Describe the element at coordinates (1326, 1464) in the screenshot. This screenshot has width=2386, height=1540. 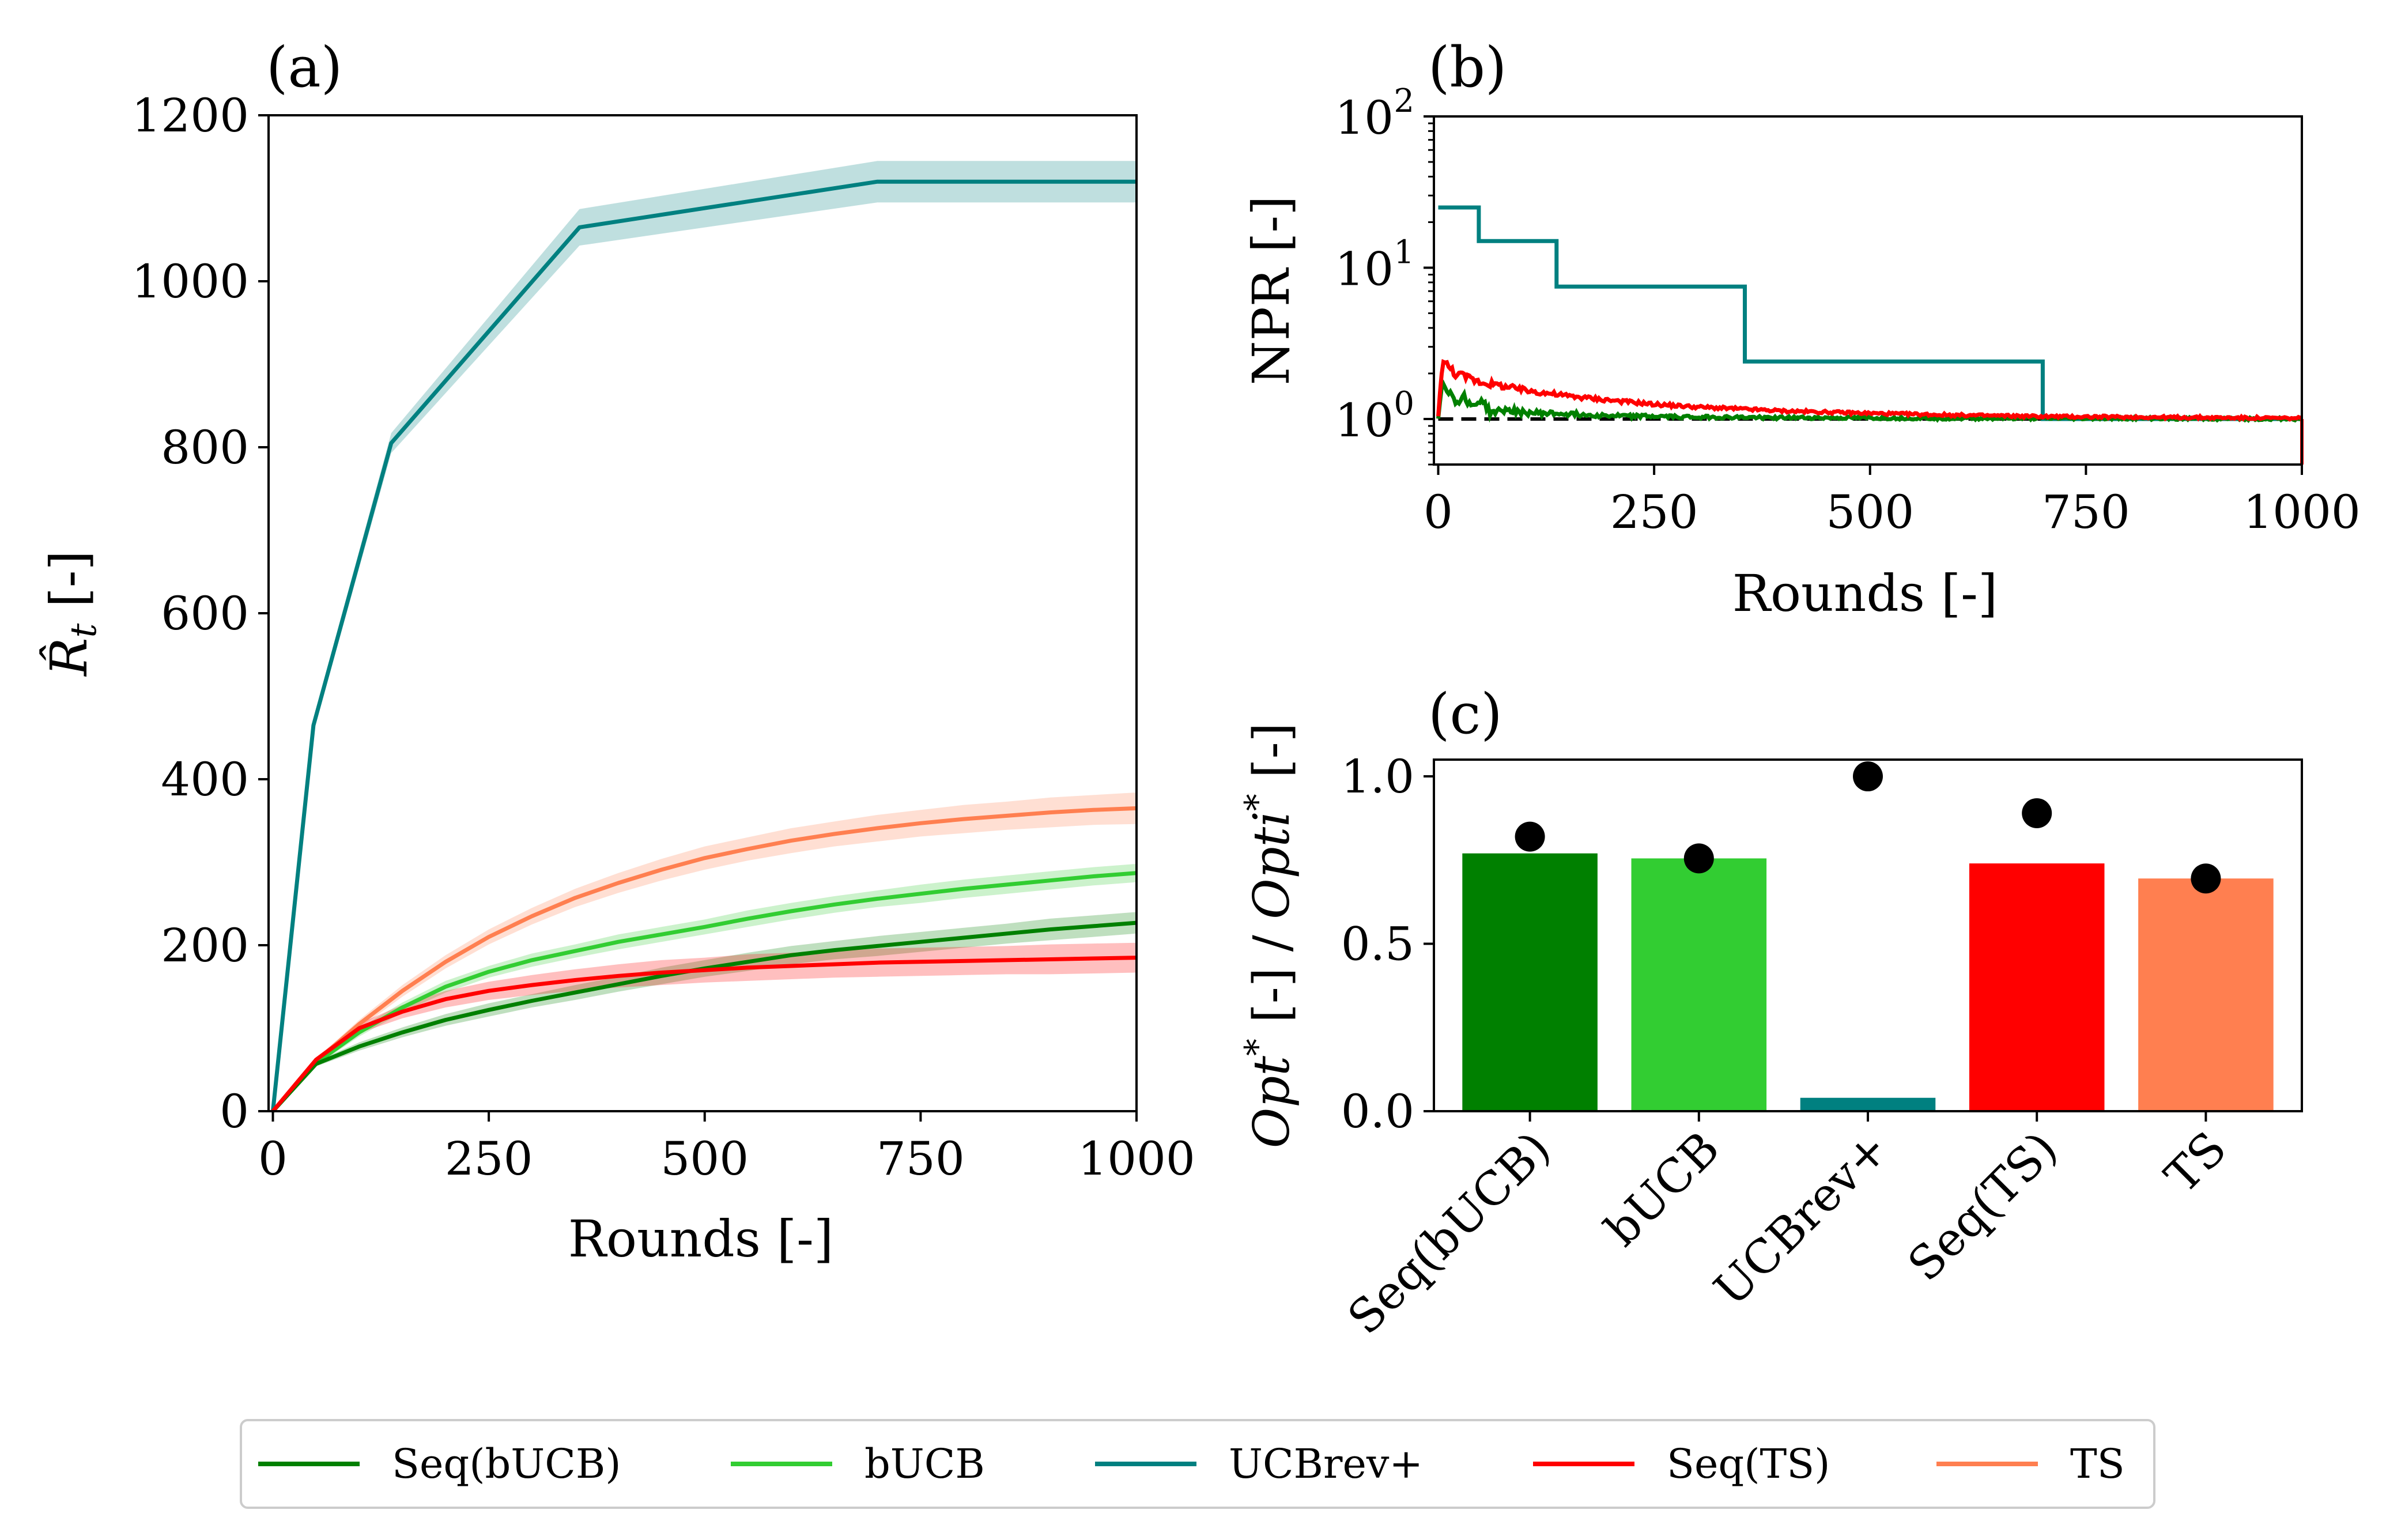
I see `legend-label-ucbrev: UCBrev+` at that location.